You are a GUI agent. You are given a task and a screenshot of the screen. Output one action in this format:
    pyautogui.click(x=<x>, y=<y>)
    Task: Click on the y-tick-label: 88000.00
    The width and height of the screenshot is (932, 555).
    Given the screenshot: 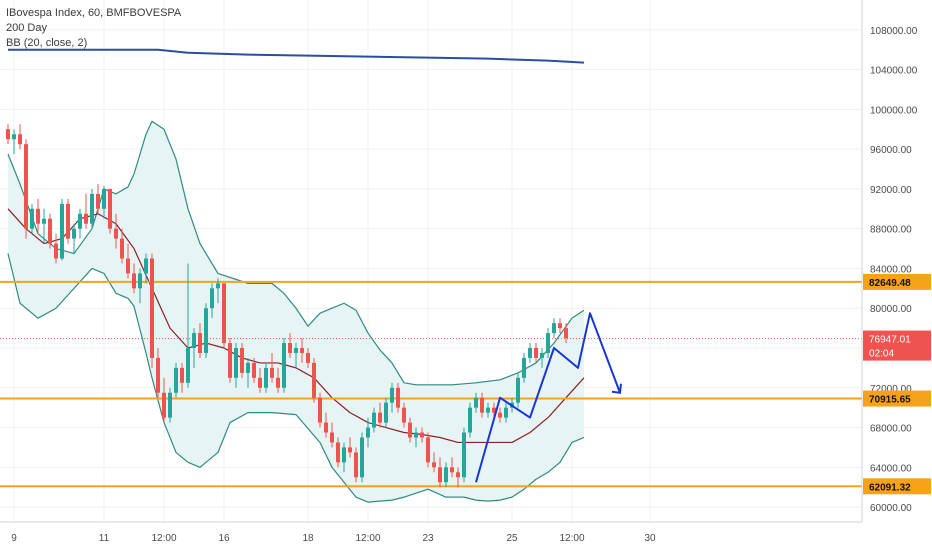 What is the action you would take?
    pyautogui.click(x=891, y=230)
    